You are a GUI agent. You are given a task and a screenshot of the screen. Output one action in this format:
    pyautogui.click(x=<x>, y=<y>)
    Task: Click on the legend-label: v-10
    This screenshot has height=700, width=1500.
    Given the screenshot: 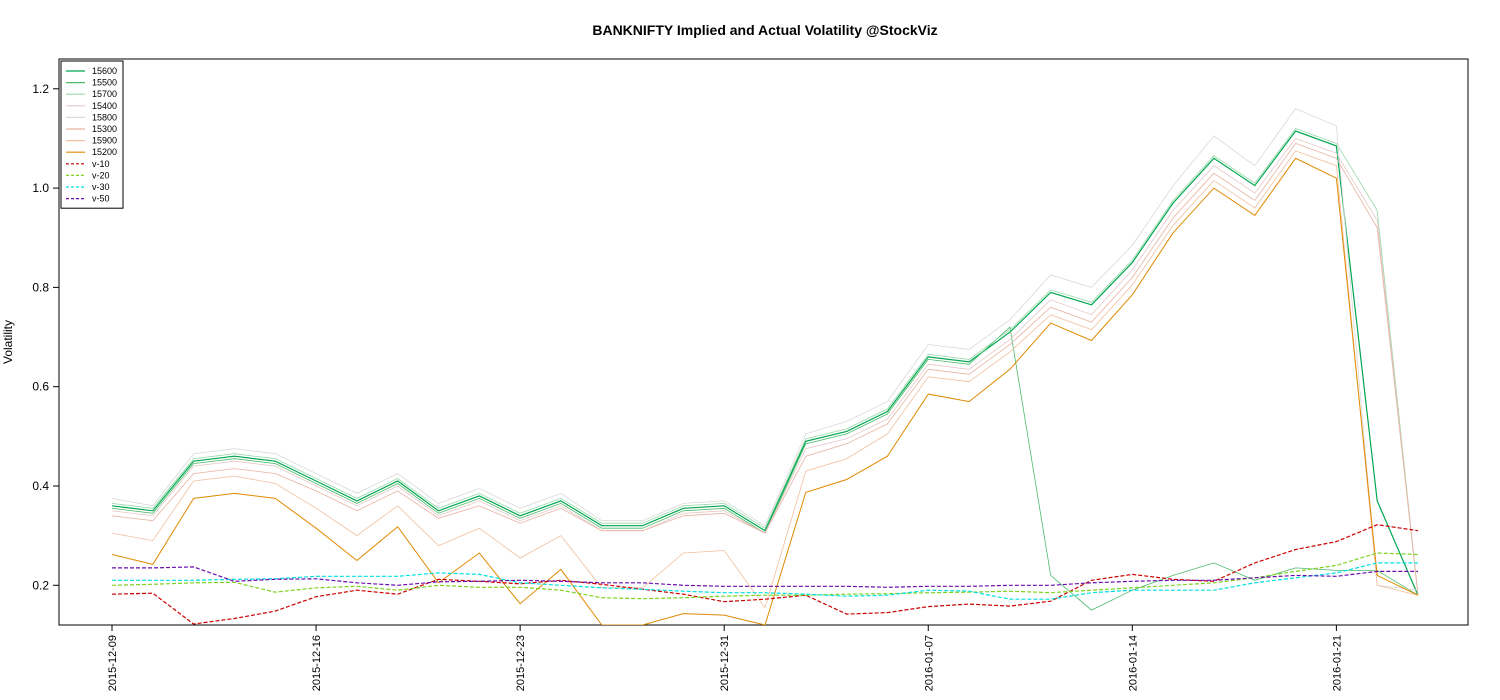 What is the action you would take?
    pyautogui.click(x=101, y=164)
    